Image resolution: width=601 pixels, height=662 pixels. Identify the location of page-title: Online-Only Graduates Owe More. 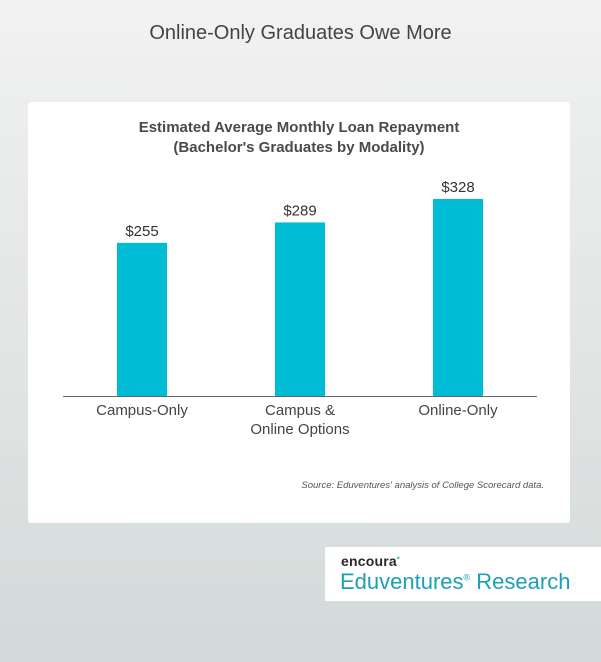
(300, 33).